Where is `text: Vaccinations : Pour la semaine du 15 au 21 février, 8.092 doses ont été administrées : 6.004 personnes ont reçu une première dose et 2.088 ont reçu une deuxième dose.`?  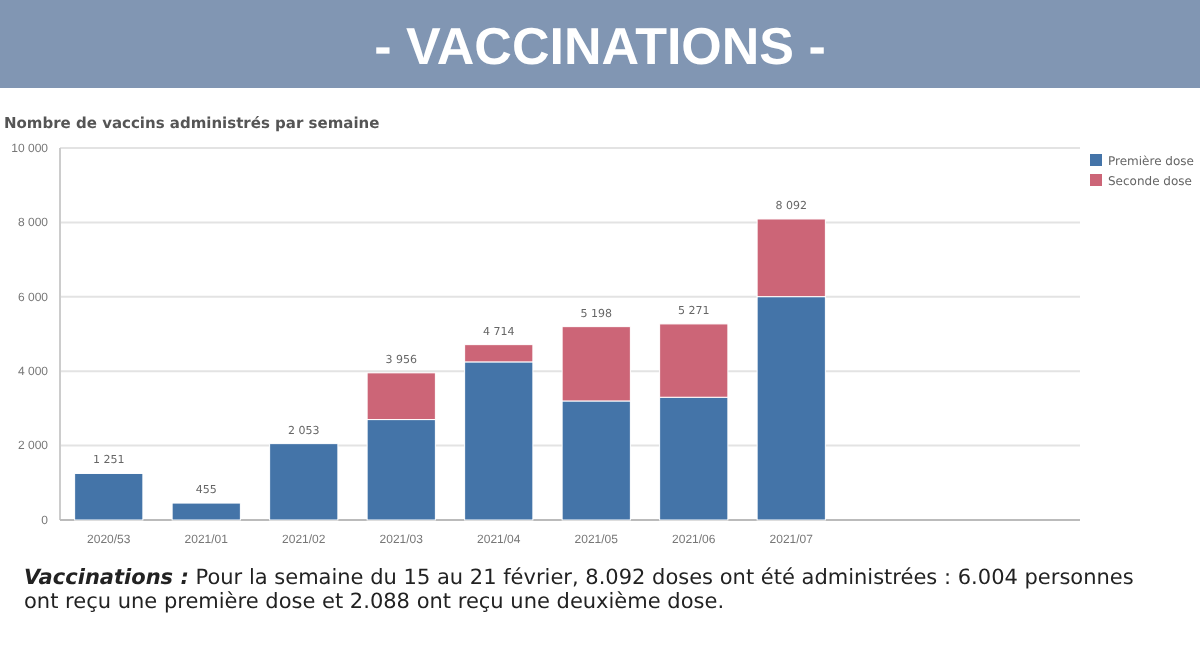 text: Vaccinations : Pour la semaine du 15 au 21 février, 8.092 doses ont été administrées : 6.004 personnes ont reçu une première dose et 2.088 ont reçu une deuxième dose. is located at coordinates (579, 590).